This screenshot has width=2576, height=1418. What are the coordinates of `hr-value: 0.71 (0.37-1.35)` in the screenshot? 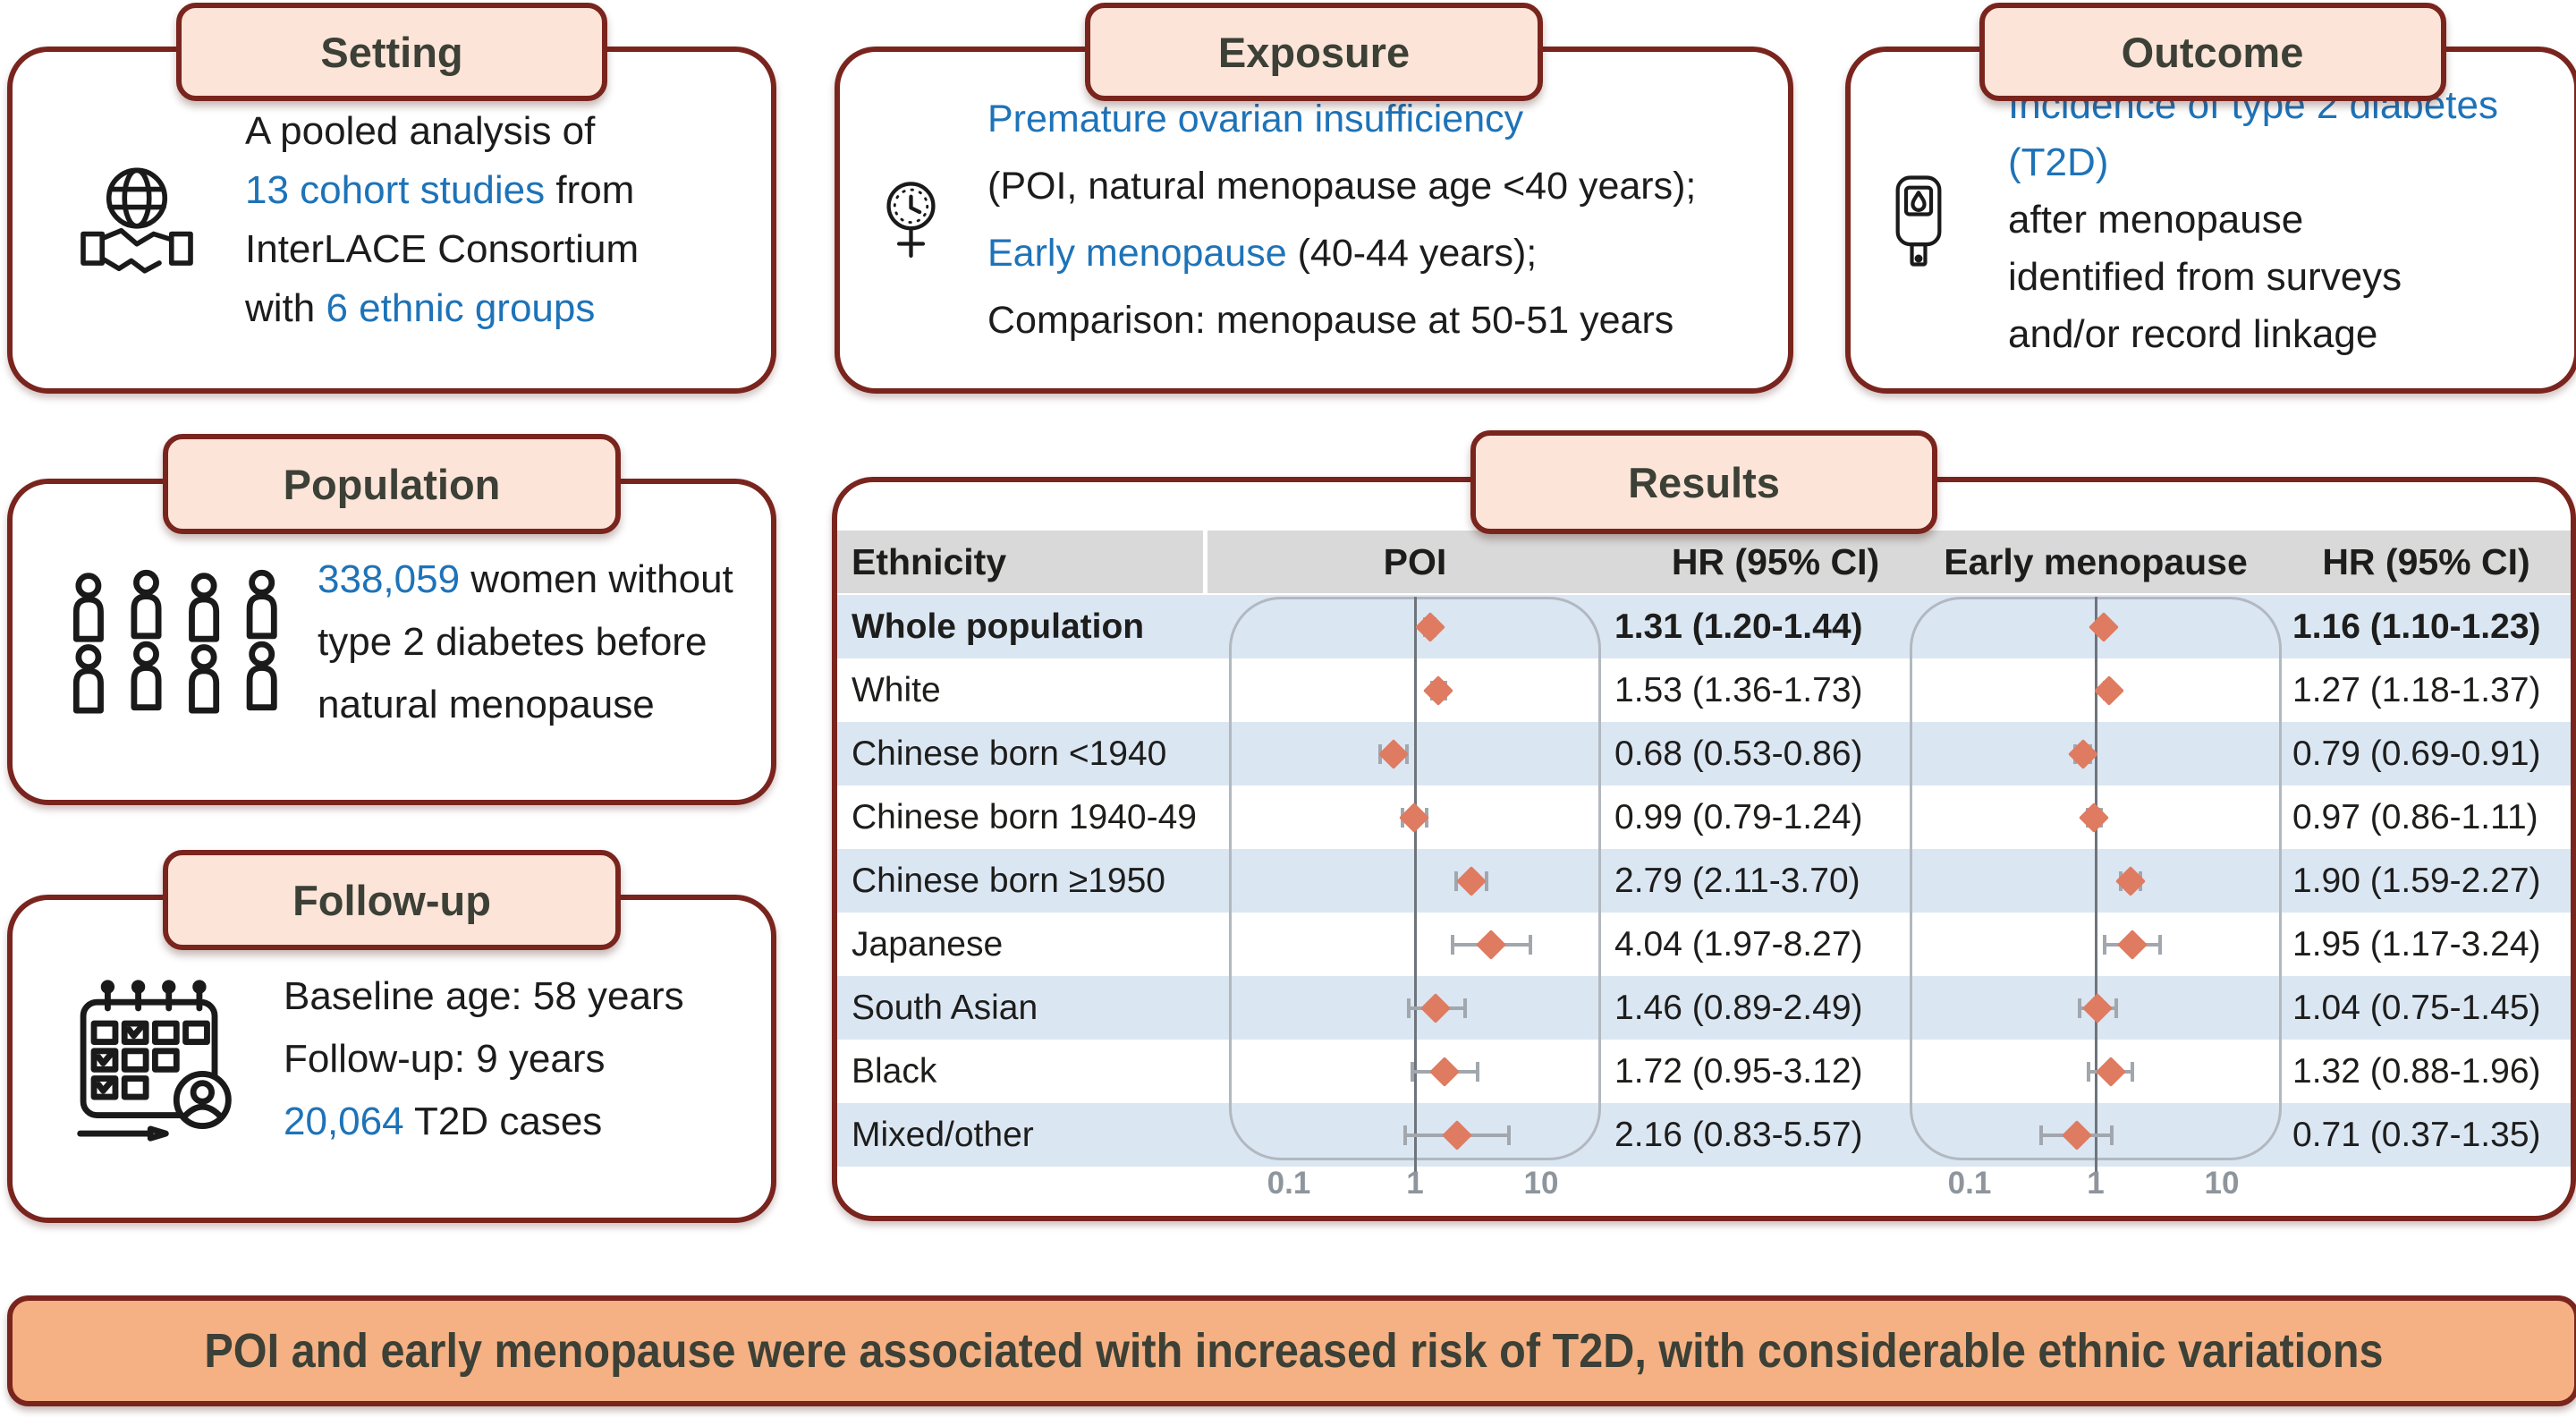 It's located at (2416, 1135).